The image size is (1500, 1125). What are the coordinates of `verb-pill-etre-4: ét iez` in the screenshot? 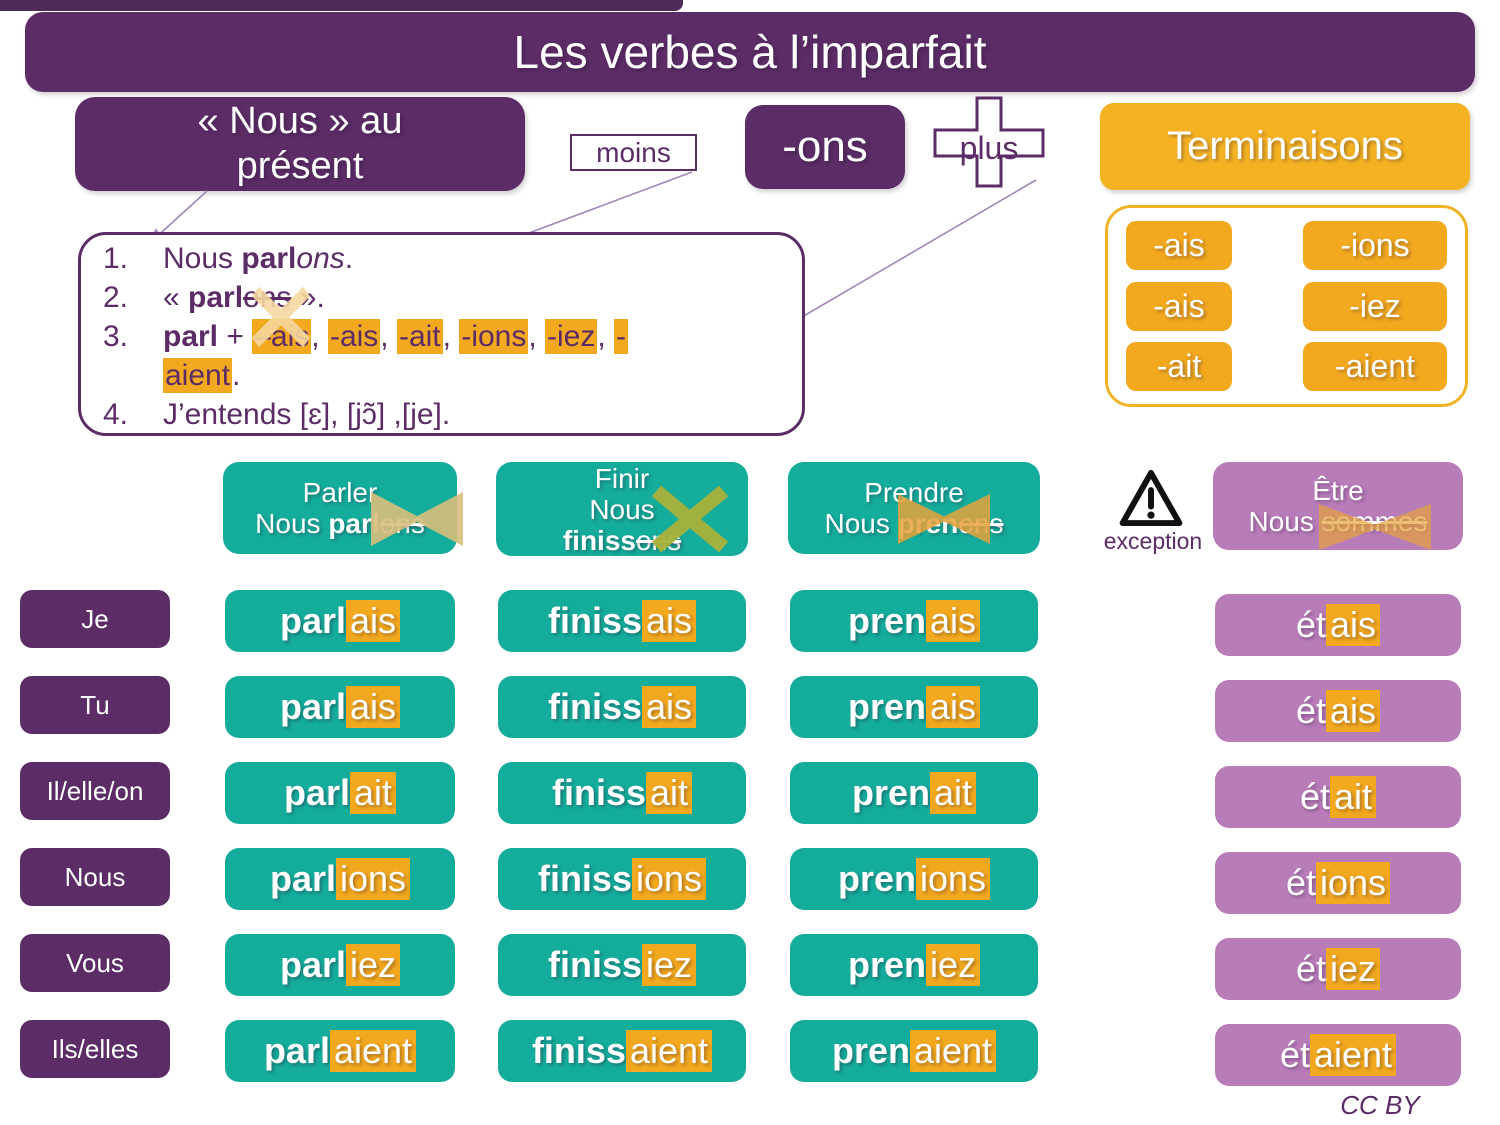 It's located at (1338, 969).